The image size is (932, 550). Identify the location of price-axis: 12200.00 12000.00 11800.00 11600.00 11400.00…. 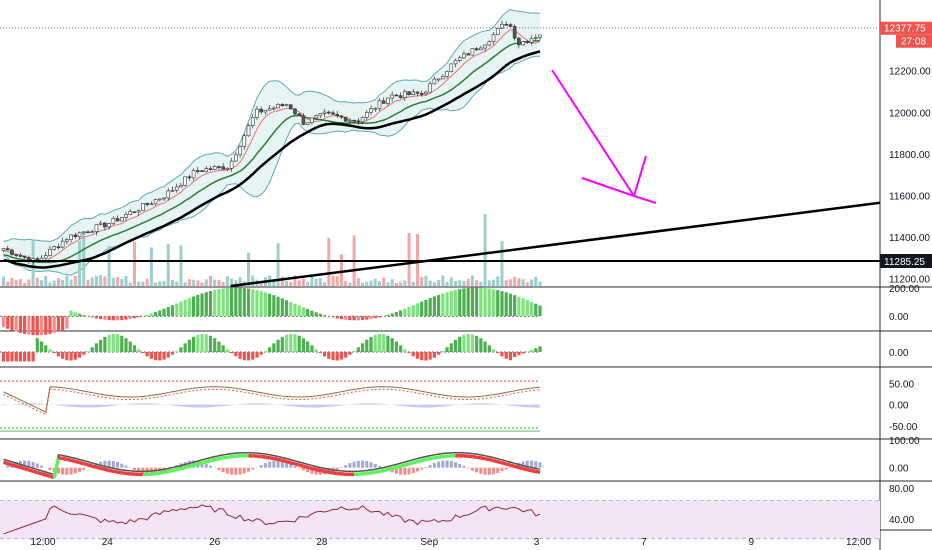
(906, 273).